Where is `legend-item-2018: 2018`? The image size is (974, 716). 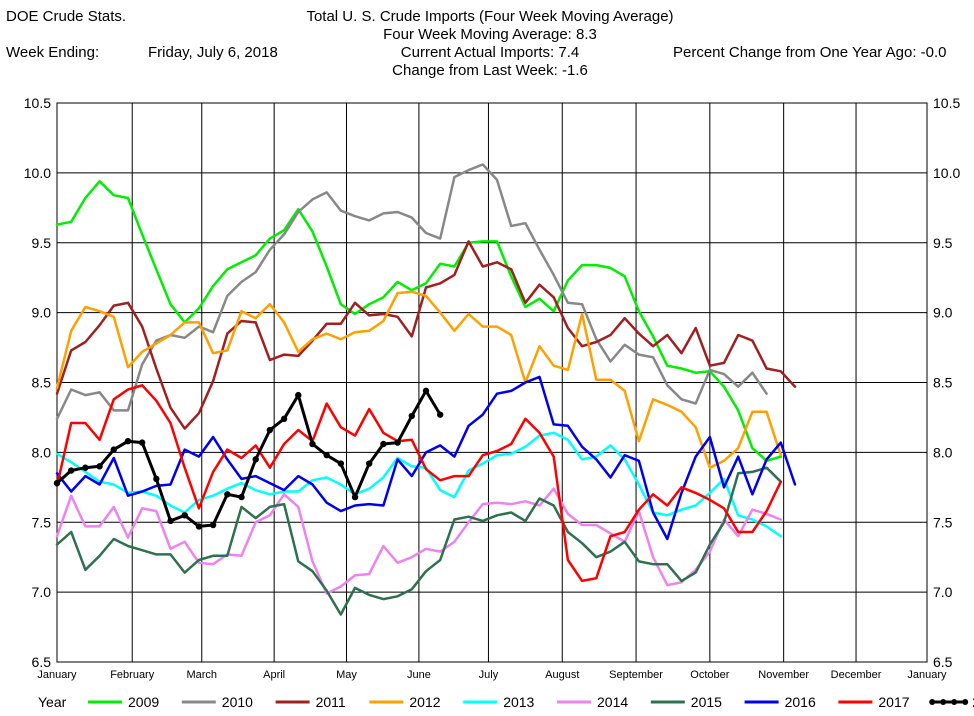 legend-item-2018: 2018 is located at coordinates (951, 702).